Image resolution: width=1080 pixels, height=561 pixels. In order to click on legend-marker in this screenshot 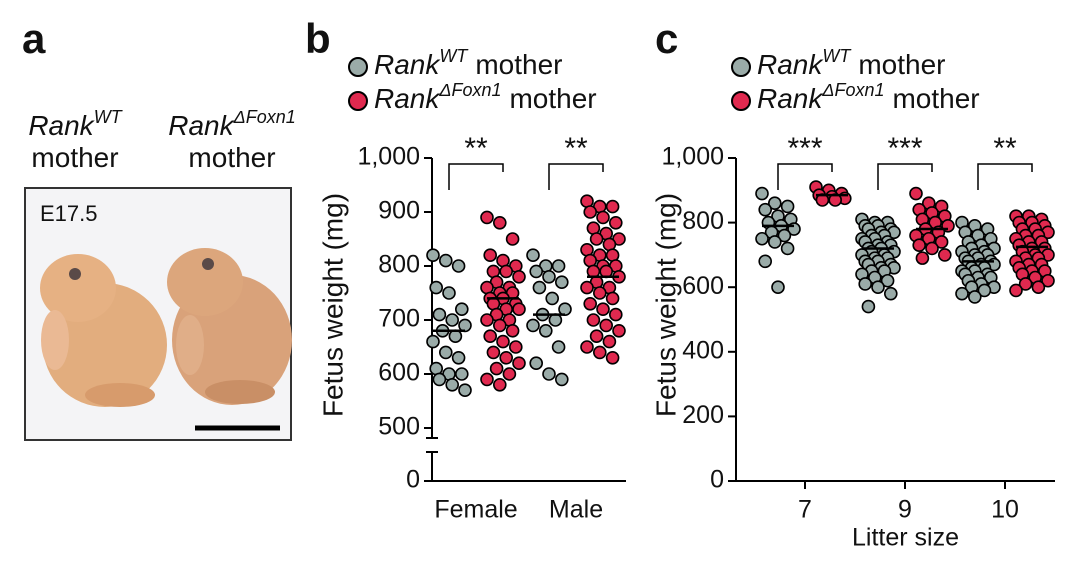, I will do `click(741, 101)`.